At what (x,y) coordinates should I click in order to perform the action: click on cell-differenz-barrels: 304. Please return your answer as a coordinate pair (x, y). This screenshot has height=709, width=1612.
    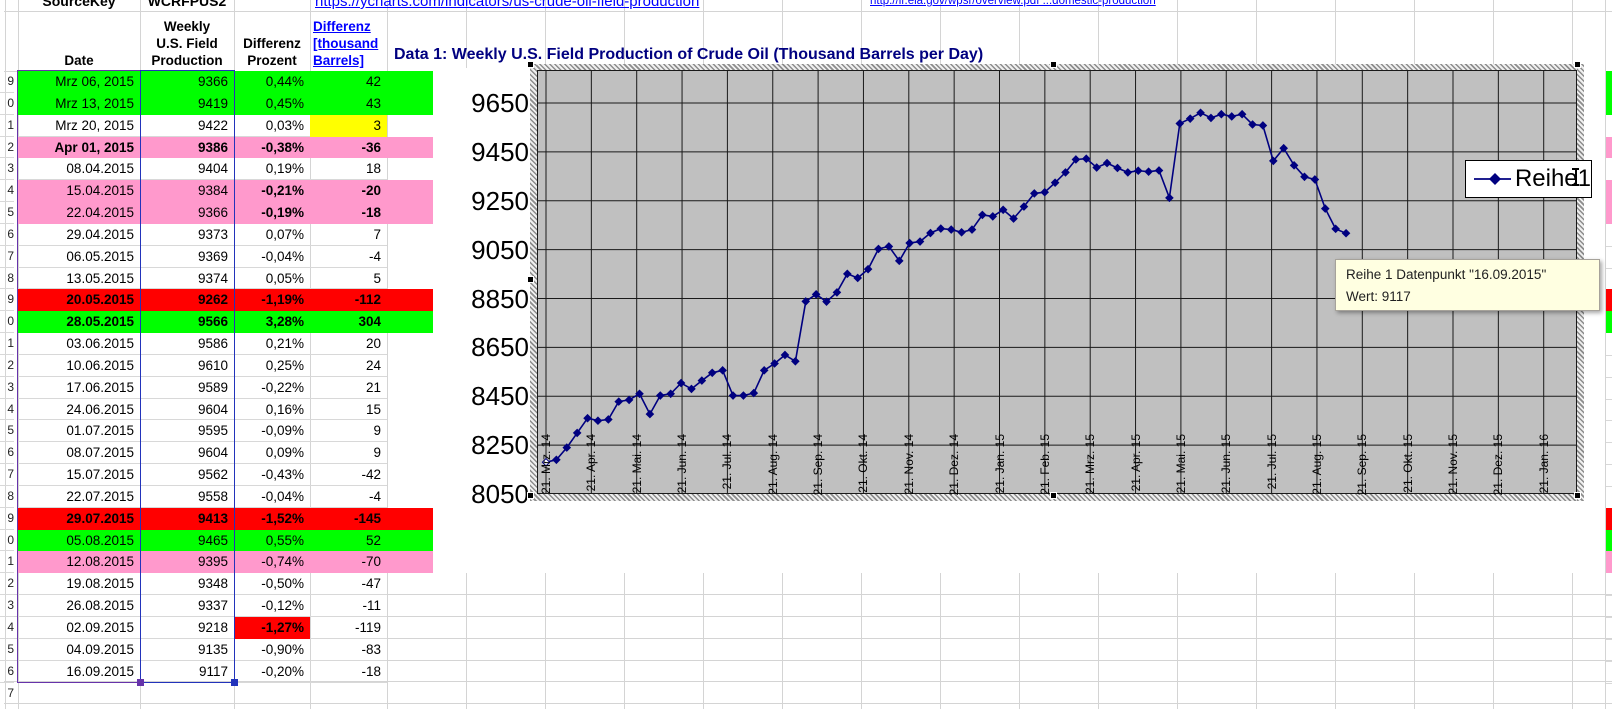
    Looking at the image, I should click on (369, 322).